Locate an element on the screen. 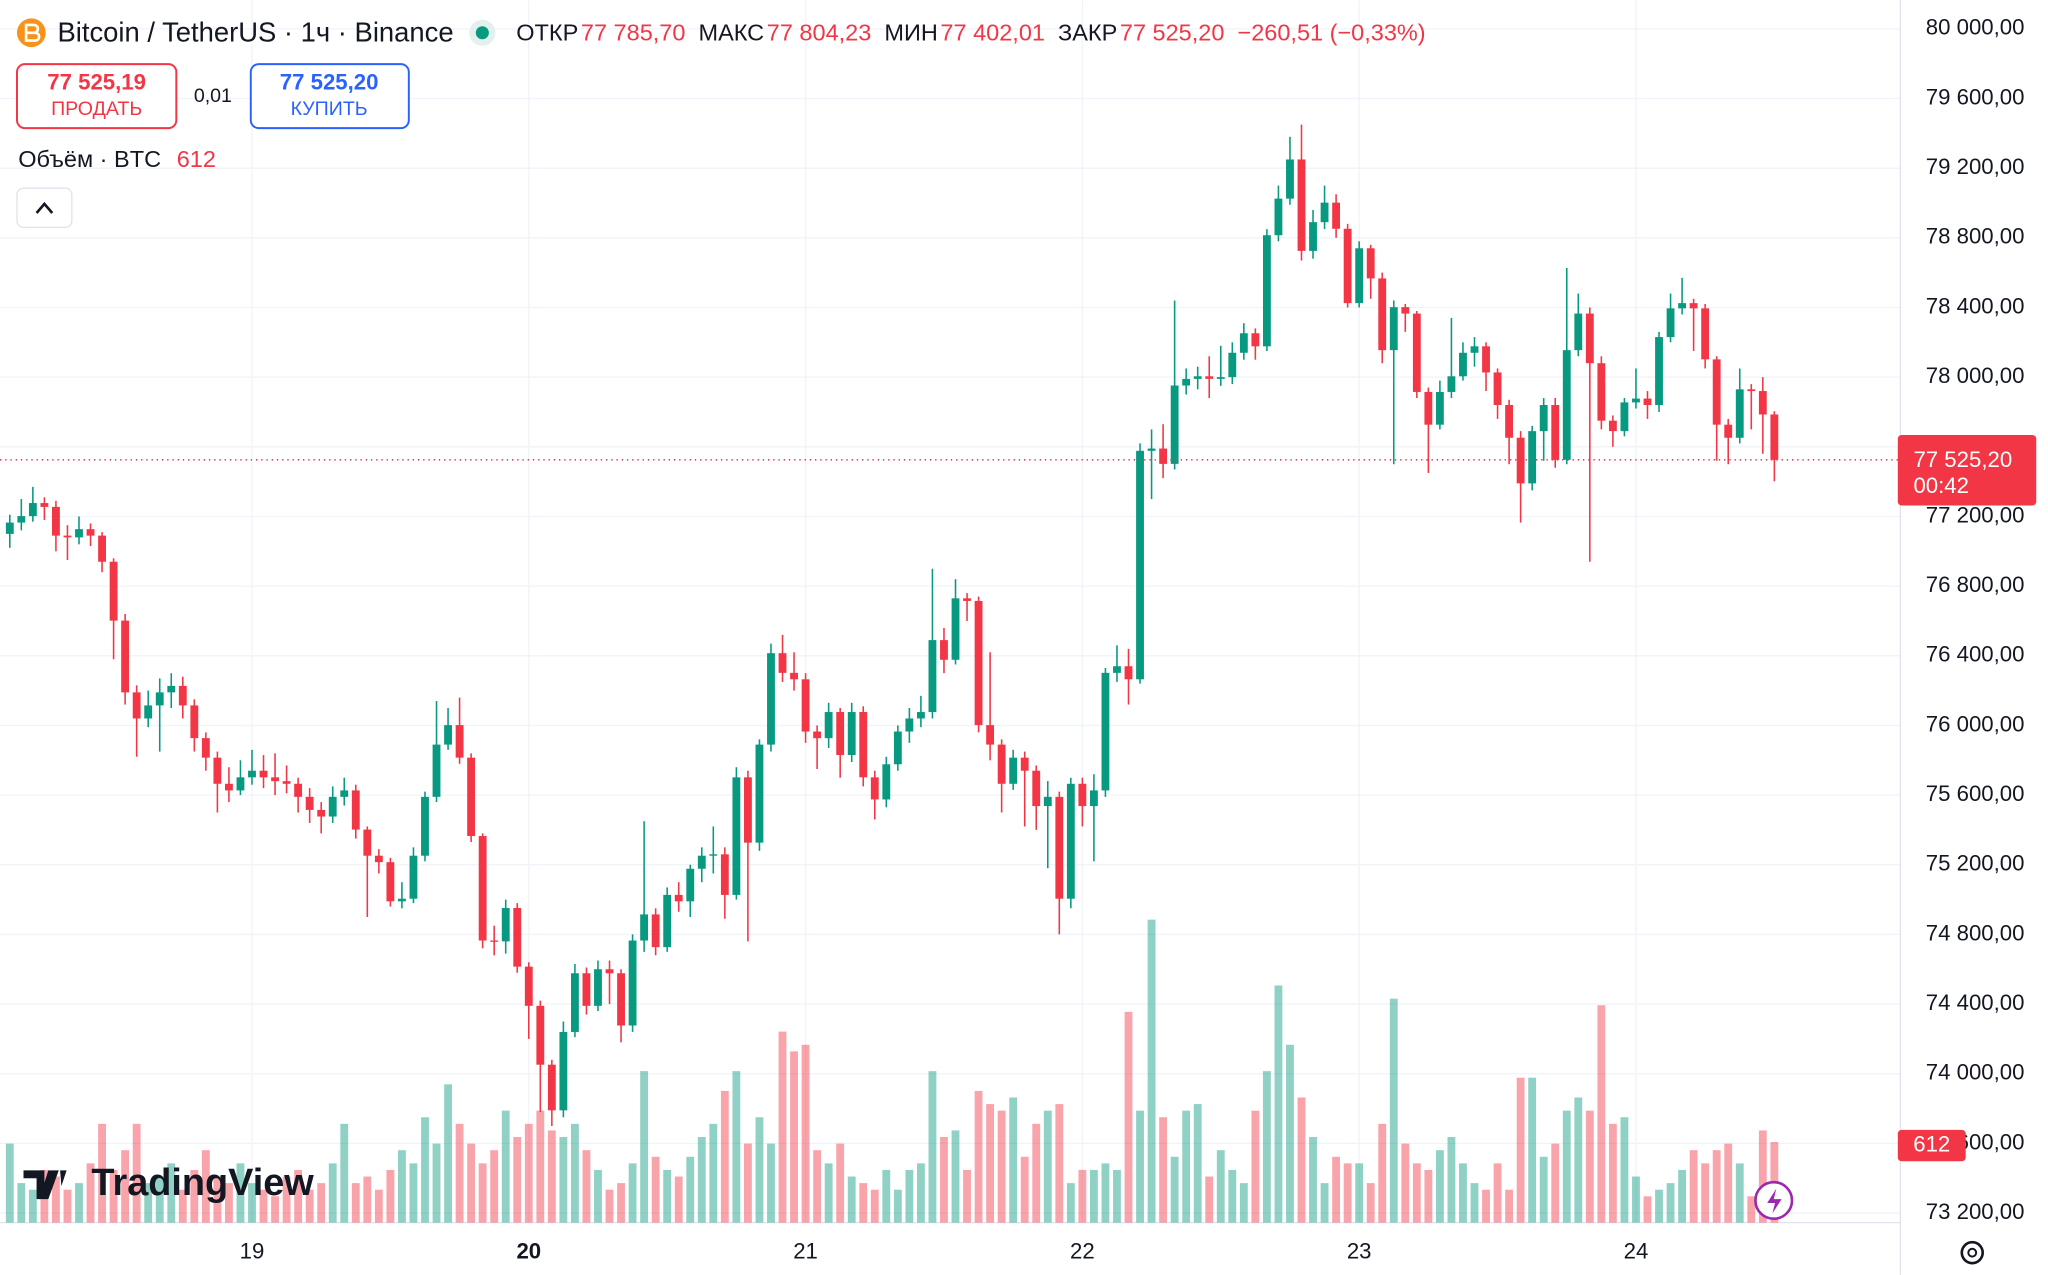 The image size is (2048, 1275). settings-button is located at coordinates (1972, 1252).